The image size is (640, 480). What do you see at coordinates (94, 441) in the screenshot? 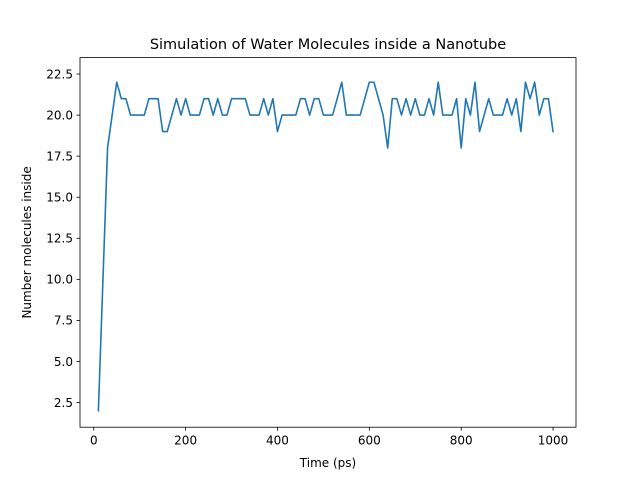
I see `x-tick-label: 0` at bounding box center [94, 441].